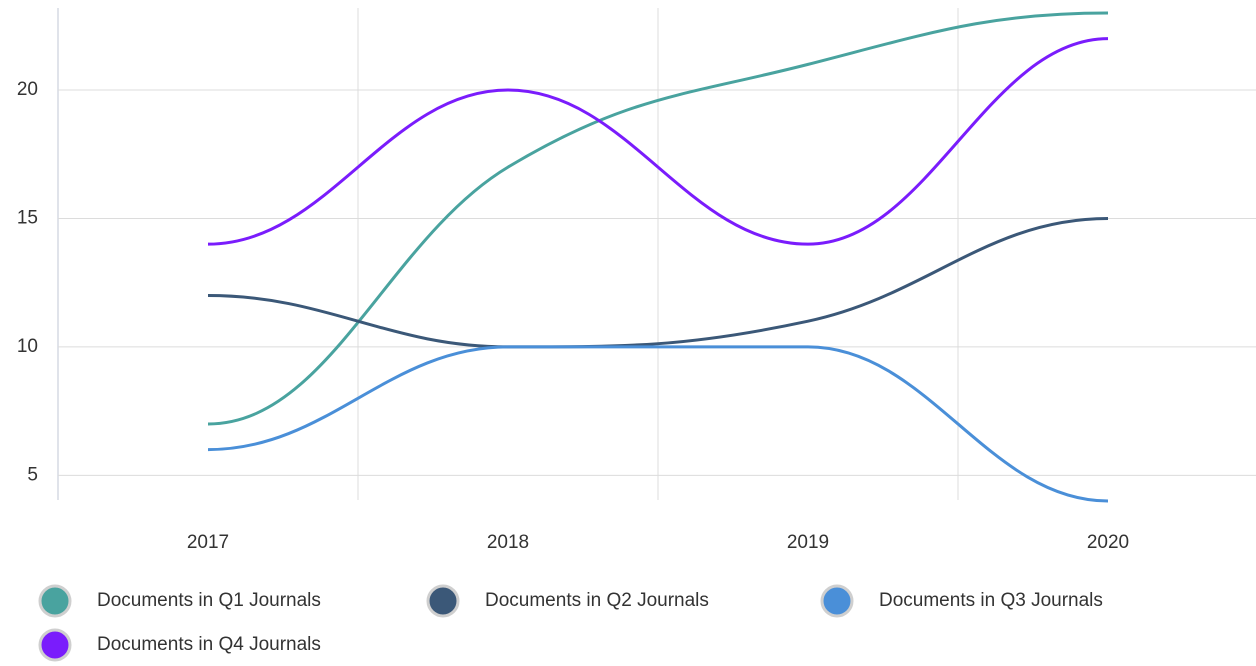 This screenshot has height=666, width=1256. I want to click on x-tick-label: 2020, so click(1108, 542).